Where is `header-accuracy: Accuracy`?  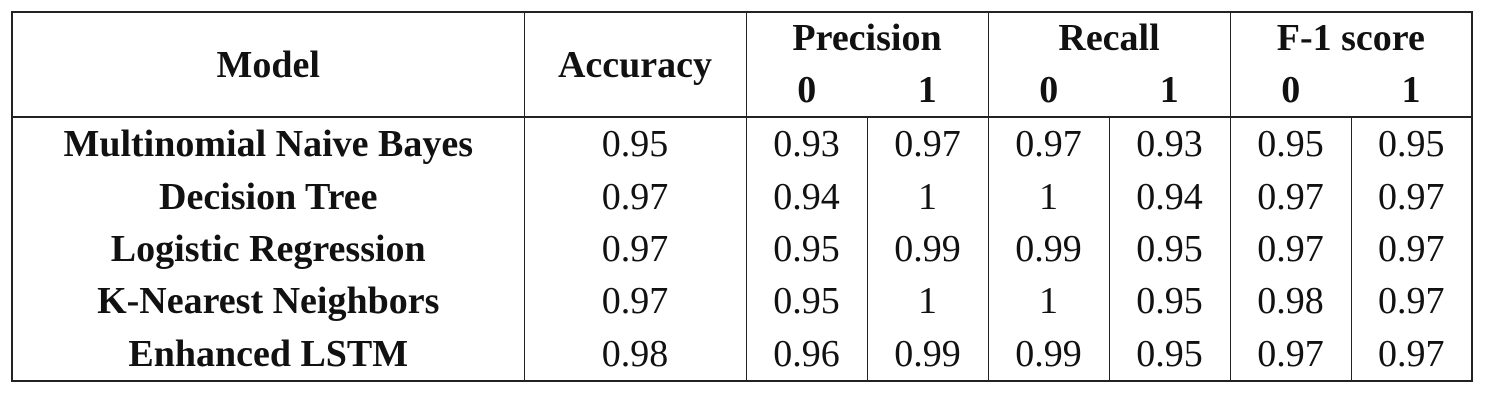 header-accuracy: Accuracy is located at coordinates (634, 65).